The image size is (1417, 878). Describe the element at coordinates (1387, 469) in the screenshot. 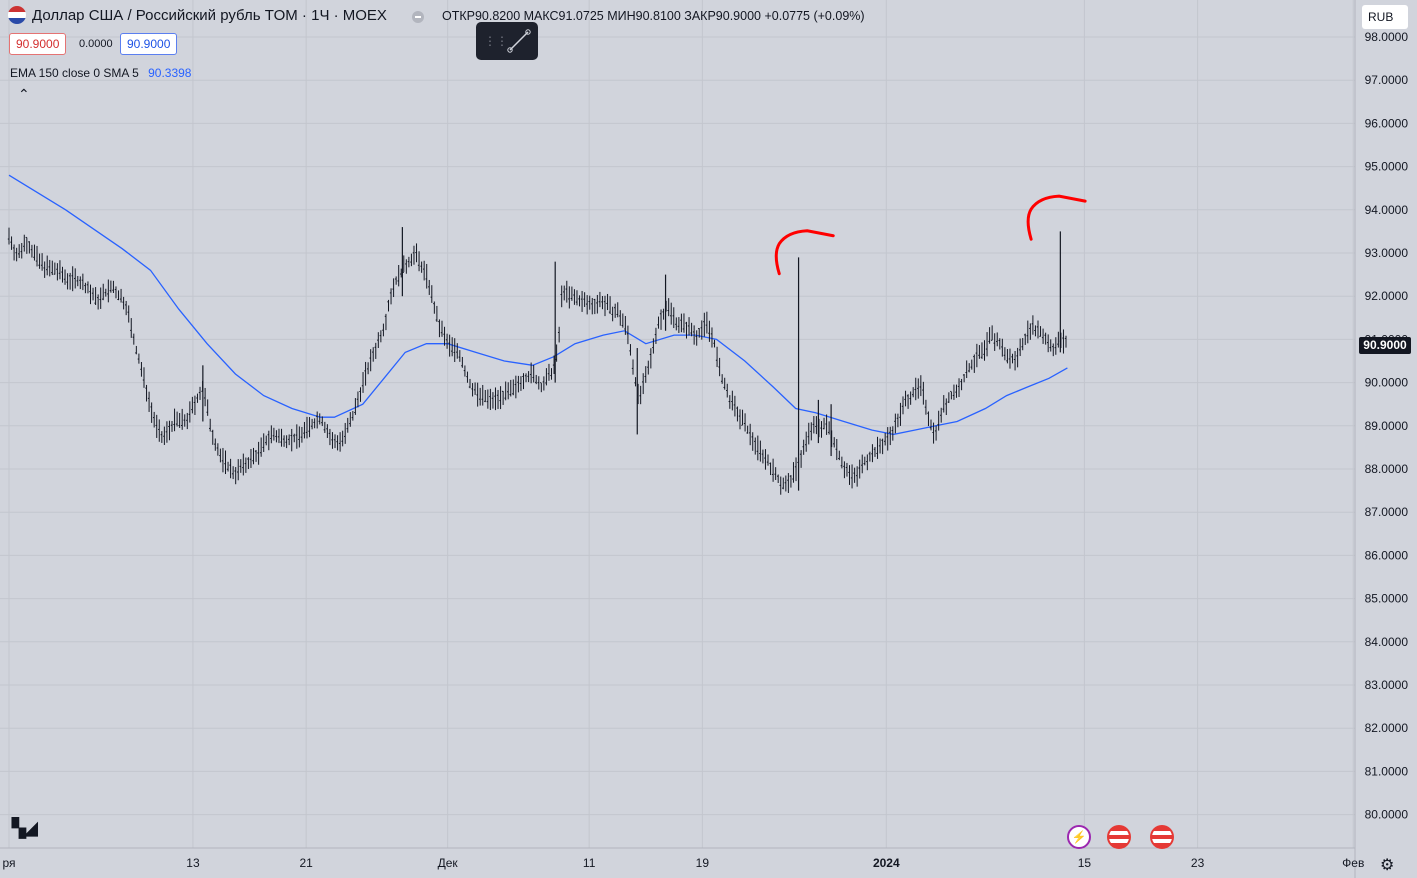

I see `price-tick-label: 88.0000` at that location.